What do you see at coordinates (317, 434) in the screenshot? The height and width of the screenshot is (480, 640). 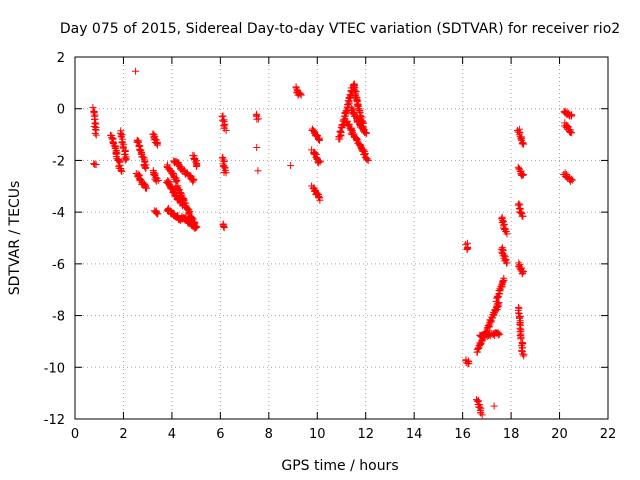 I see `x-tick-label: 10` at bounding box center [317, 434].